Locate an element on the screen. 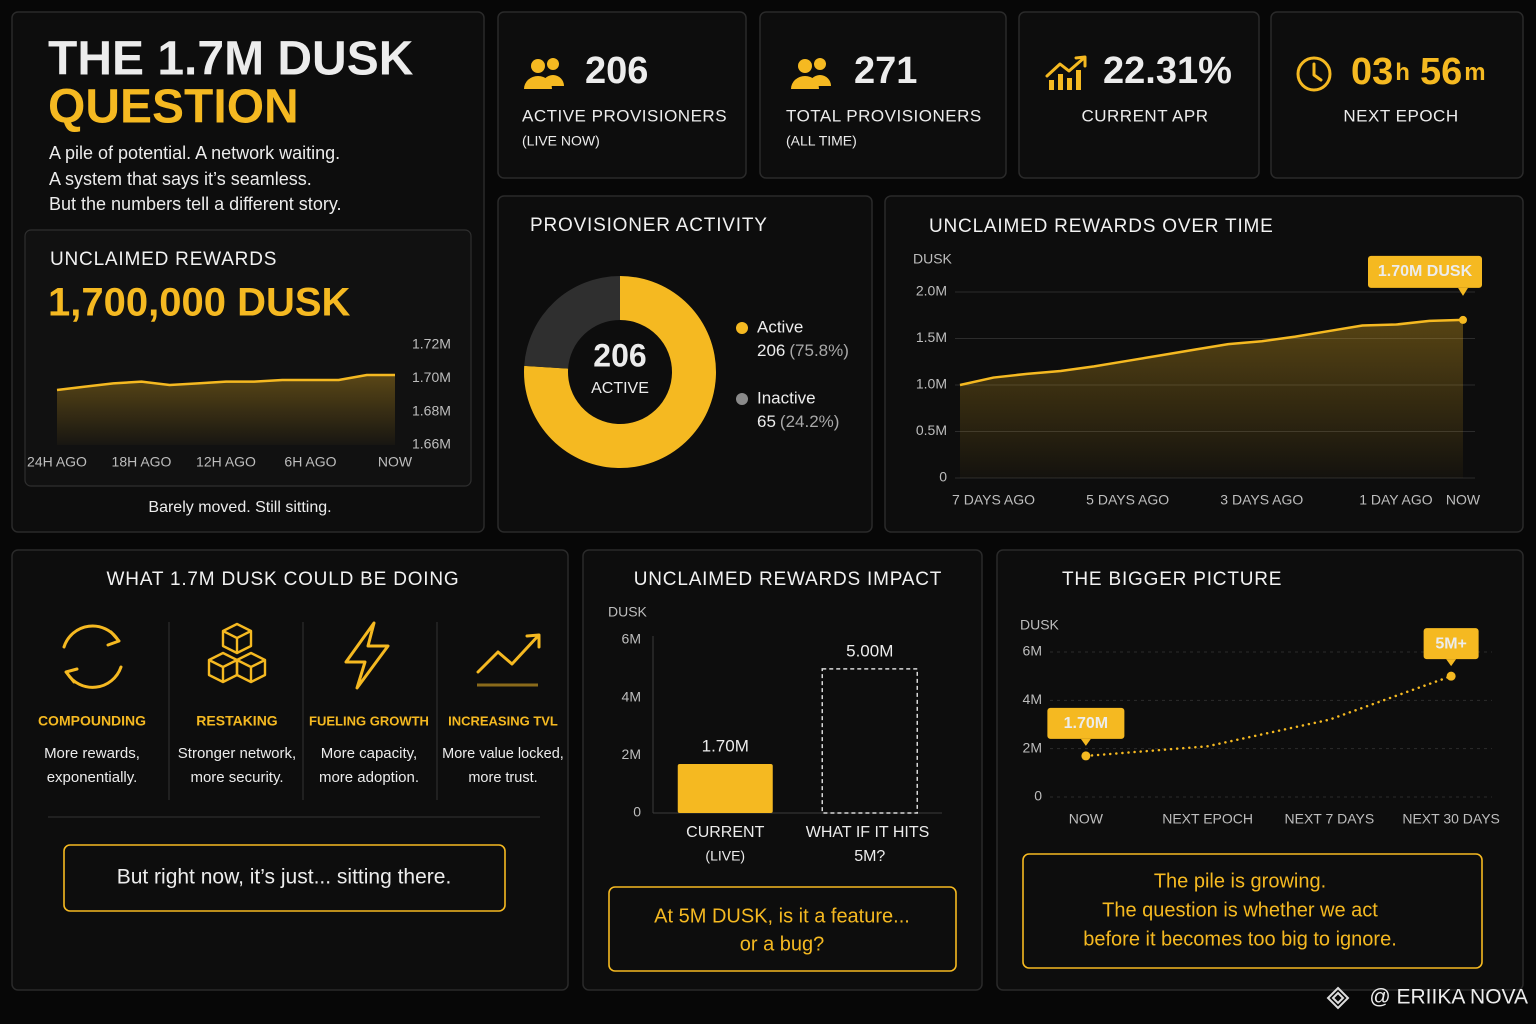 The image size is (1536, 1024). chart-title: PROVISIONER ACTIVITY is located at coordinates (649, 225).